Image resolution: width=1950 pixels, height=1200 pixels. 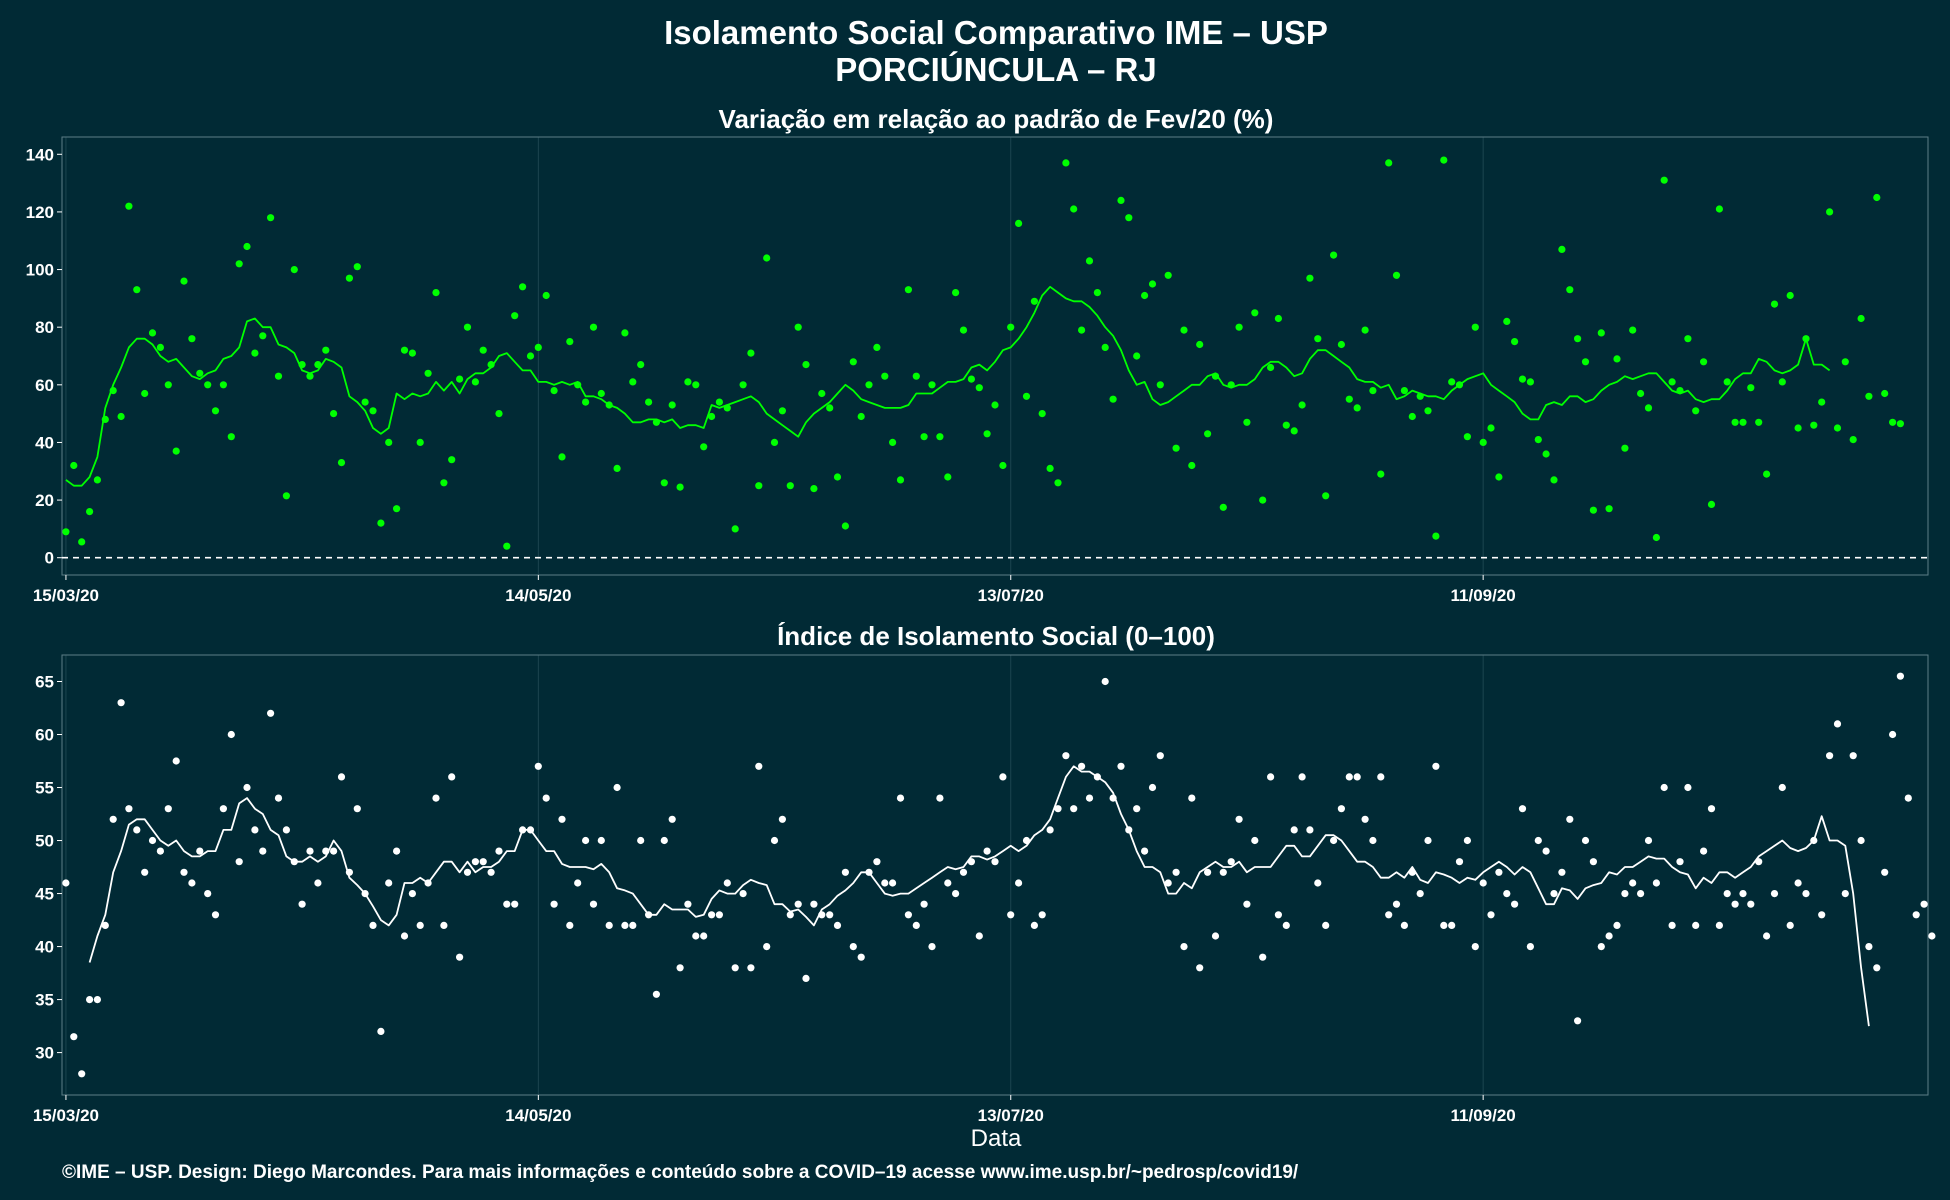 I want to click on y-tick-label: 60, so click(x=44, y=385).